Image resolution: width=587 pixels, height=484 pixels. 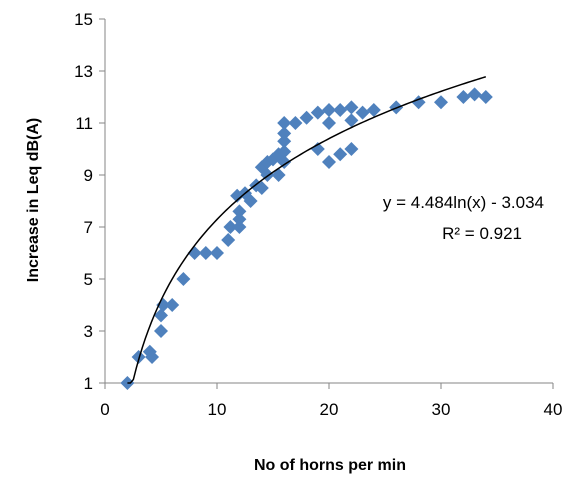 I want to click on x-tick-label: 0, so click(x=104, y=409).